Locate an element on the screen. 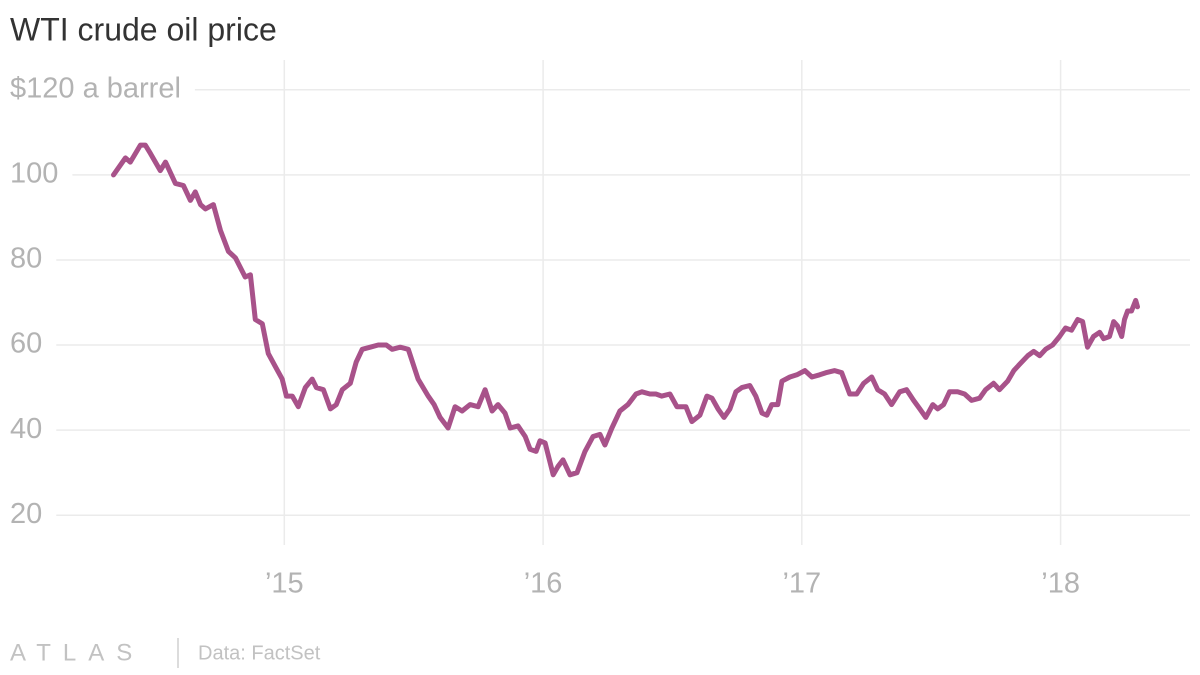 Image resolution: width=1200 pixels, height=675 pixels. y-tick-label: 80 is located at coordinates (26, 259).